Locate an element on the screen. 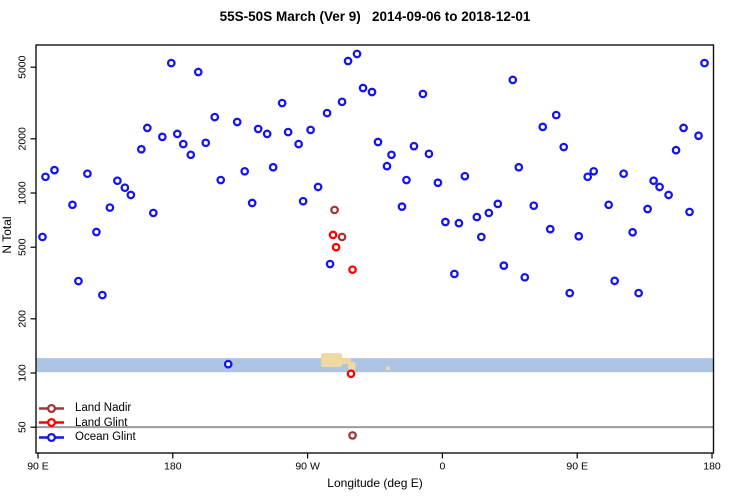  x-axis-title: Longitude (deg E) is located at coordinates (375, 483).